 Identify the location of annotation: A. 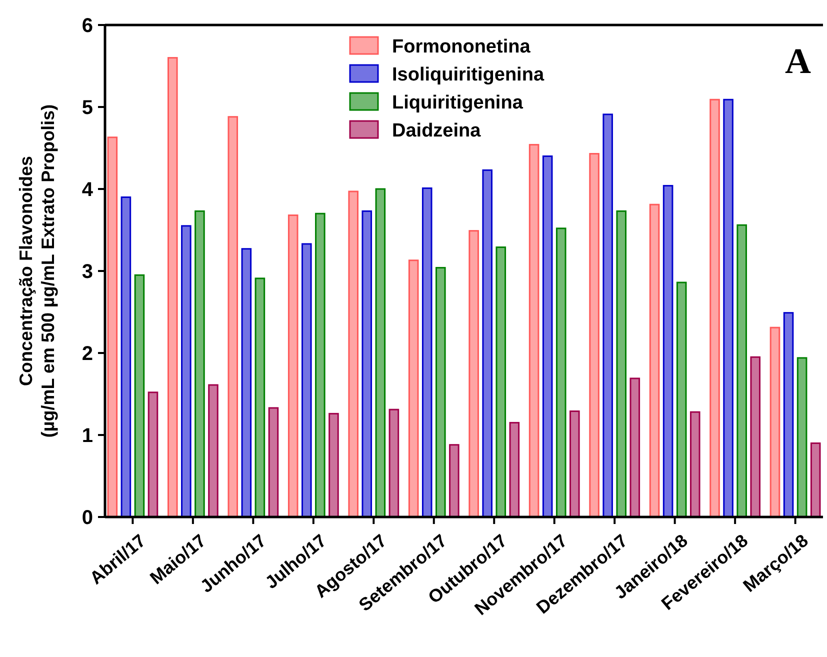
(798, 61).